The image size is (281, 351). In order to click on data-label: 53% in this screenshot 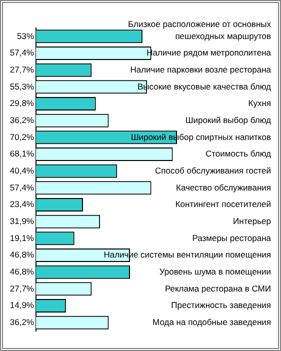, I will do `click(25, 35)`.